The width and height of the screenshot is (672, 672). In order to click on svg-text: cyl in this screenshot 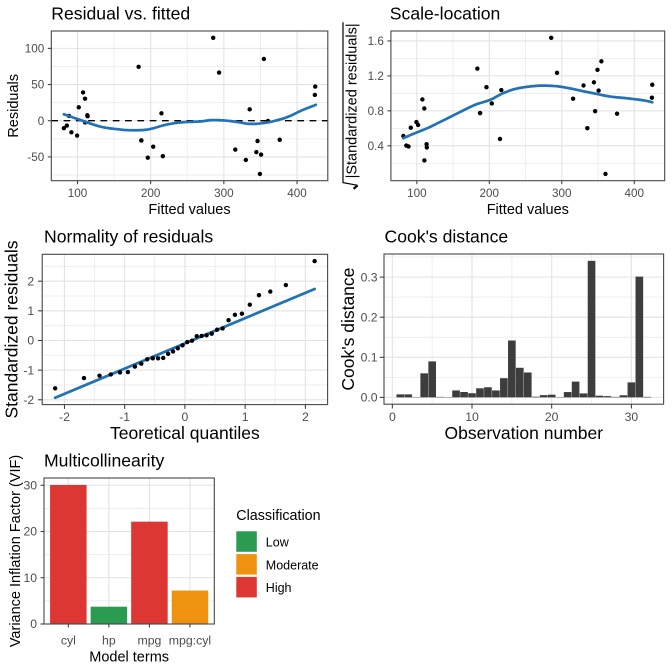, I will do `click(68, 641)`.